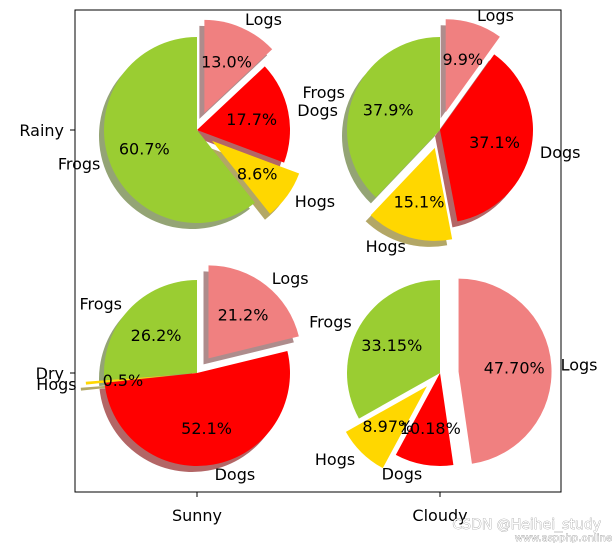 This screenshot has height=543, width=616. What do you see at coordinates (226, 62) in the screenshot?
I see `slice-pct-logs: 13.0%` at bounding box center [226, 62].